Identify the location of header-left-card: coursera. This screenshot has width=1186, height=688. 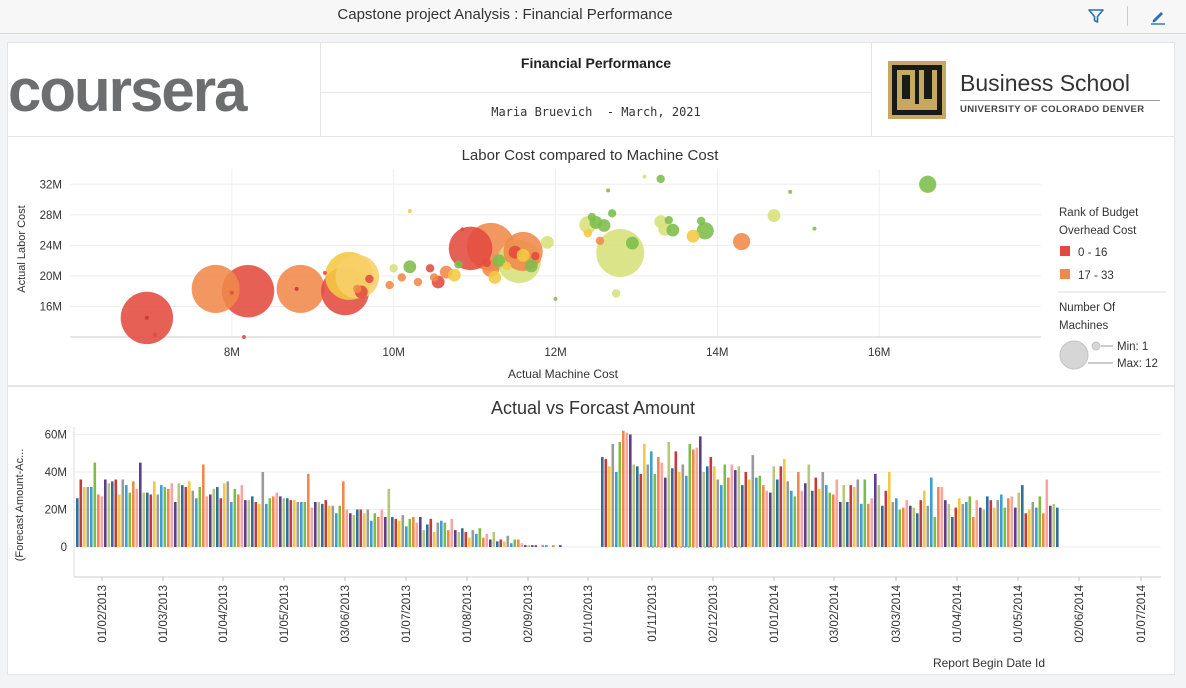
(164, 89).